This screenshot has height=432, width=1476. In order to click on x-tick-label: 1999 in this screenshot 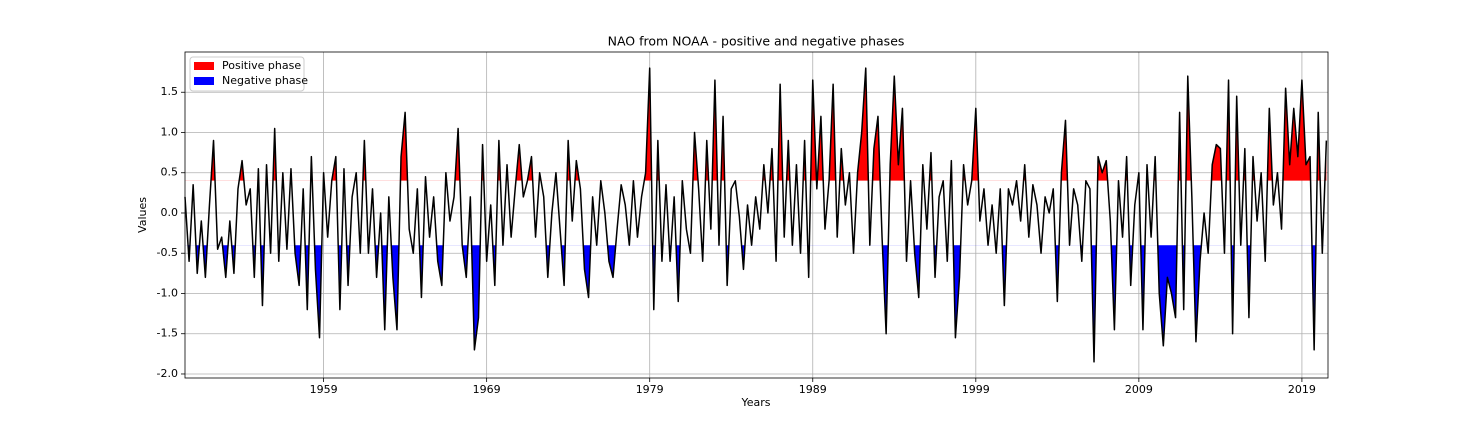, I will do `click(976, 389)`.